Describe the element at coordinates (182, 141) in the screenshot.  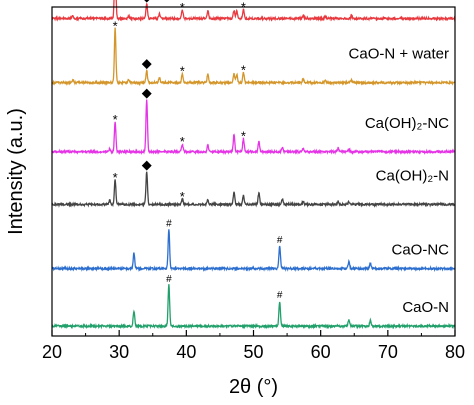
I see `peak-marker-2-2: *` at that location.